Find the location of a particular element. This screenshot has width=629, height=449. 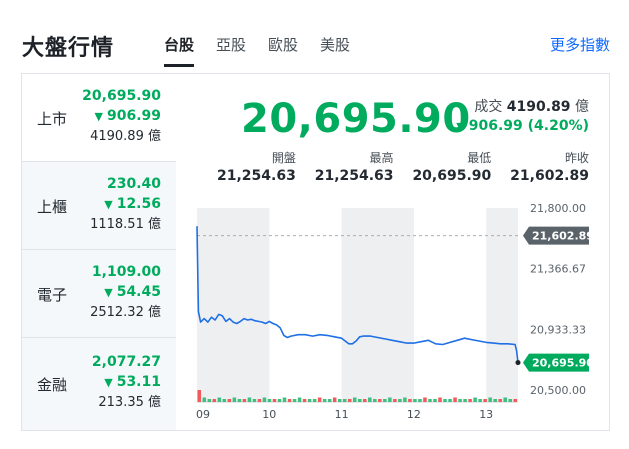

last-price-tag-bg is located at coordinates (556, 362).